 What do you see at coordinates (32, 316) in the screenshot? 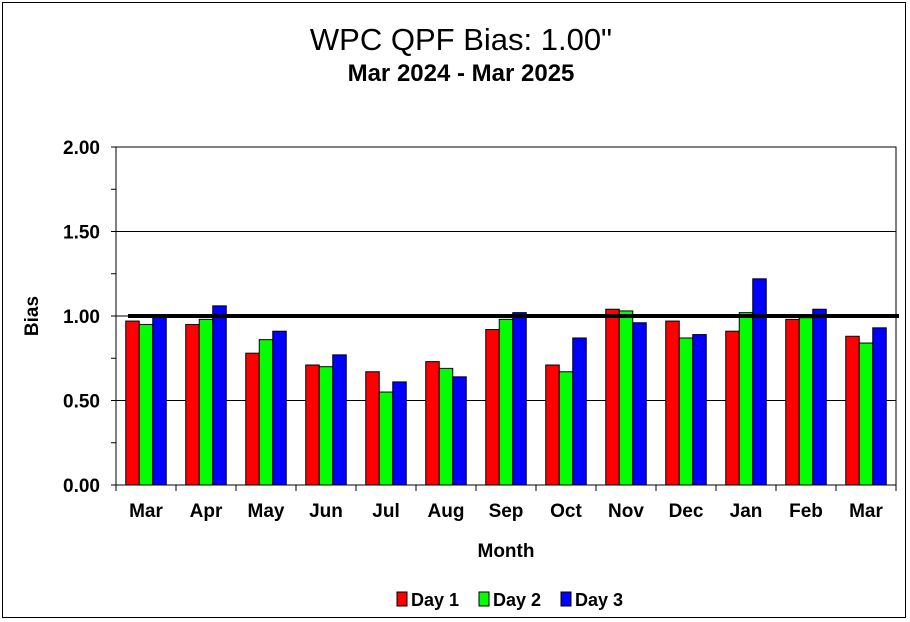
I see `y-axis-label: Bias` at bounding box center [32, 316].